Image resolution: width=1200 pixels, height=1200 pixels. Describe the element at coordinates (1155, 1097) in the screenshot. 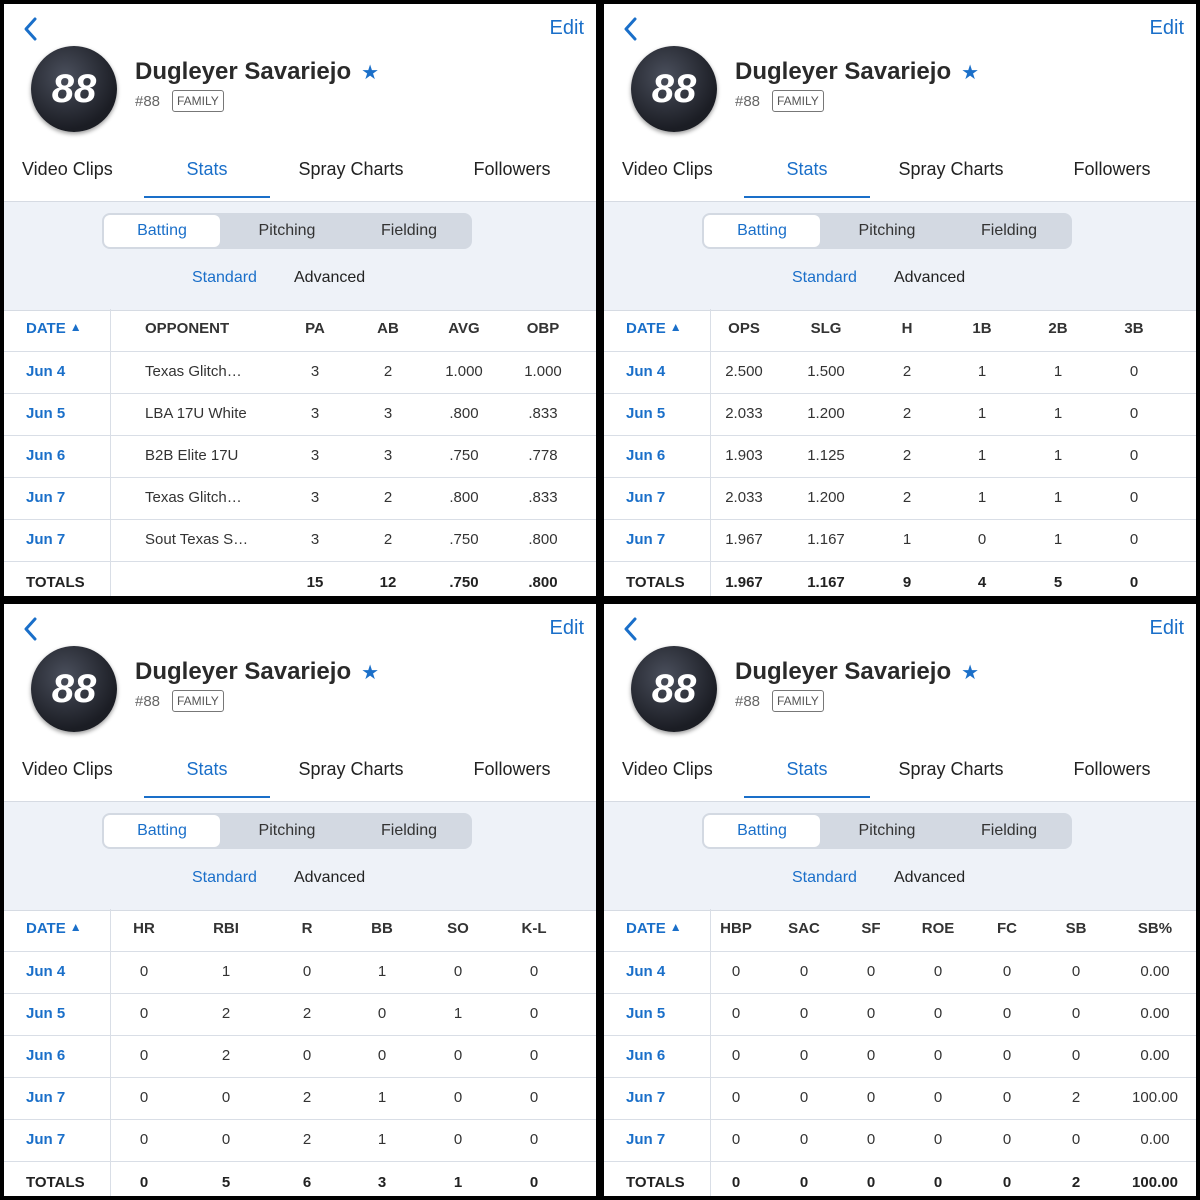

I see `stat-cell: 100.00` at that location.